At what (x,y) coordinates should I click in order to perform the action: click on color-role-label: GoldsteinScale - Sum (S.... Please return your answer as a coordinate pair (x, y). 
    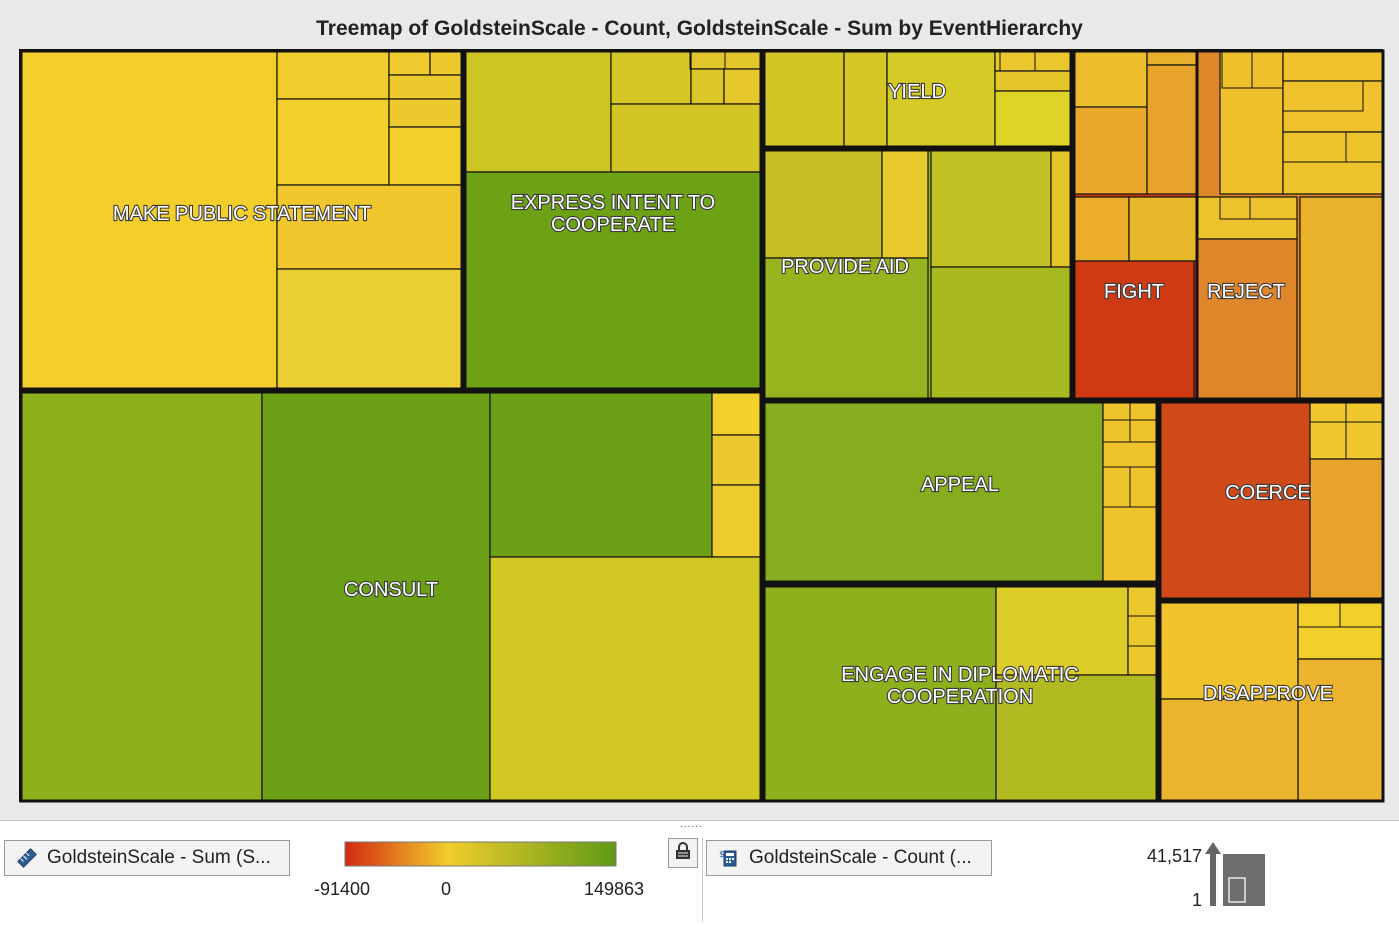
    Looking at the image, I should click on (159, 857).